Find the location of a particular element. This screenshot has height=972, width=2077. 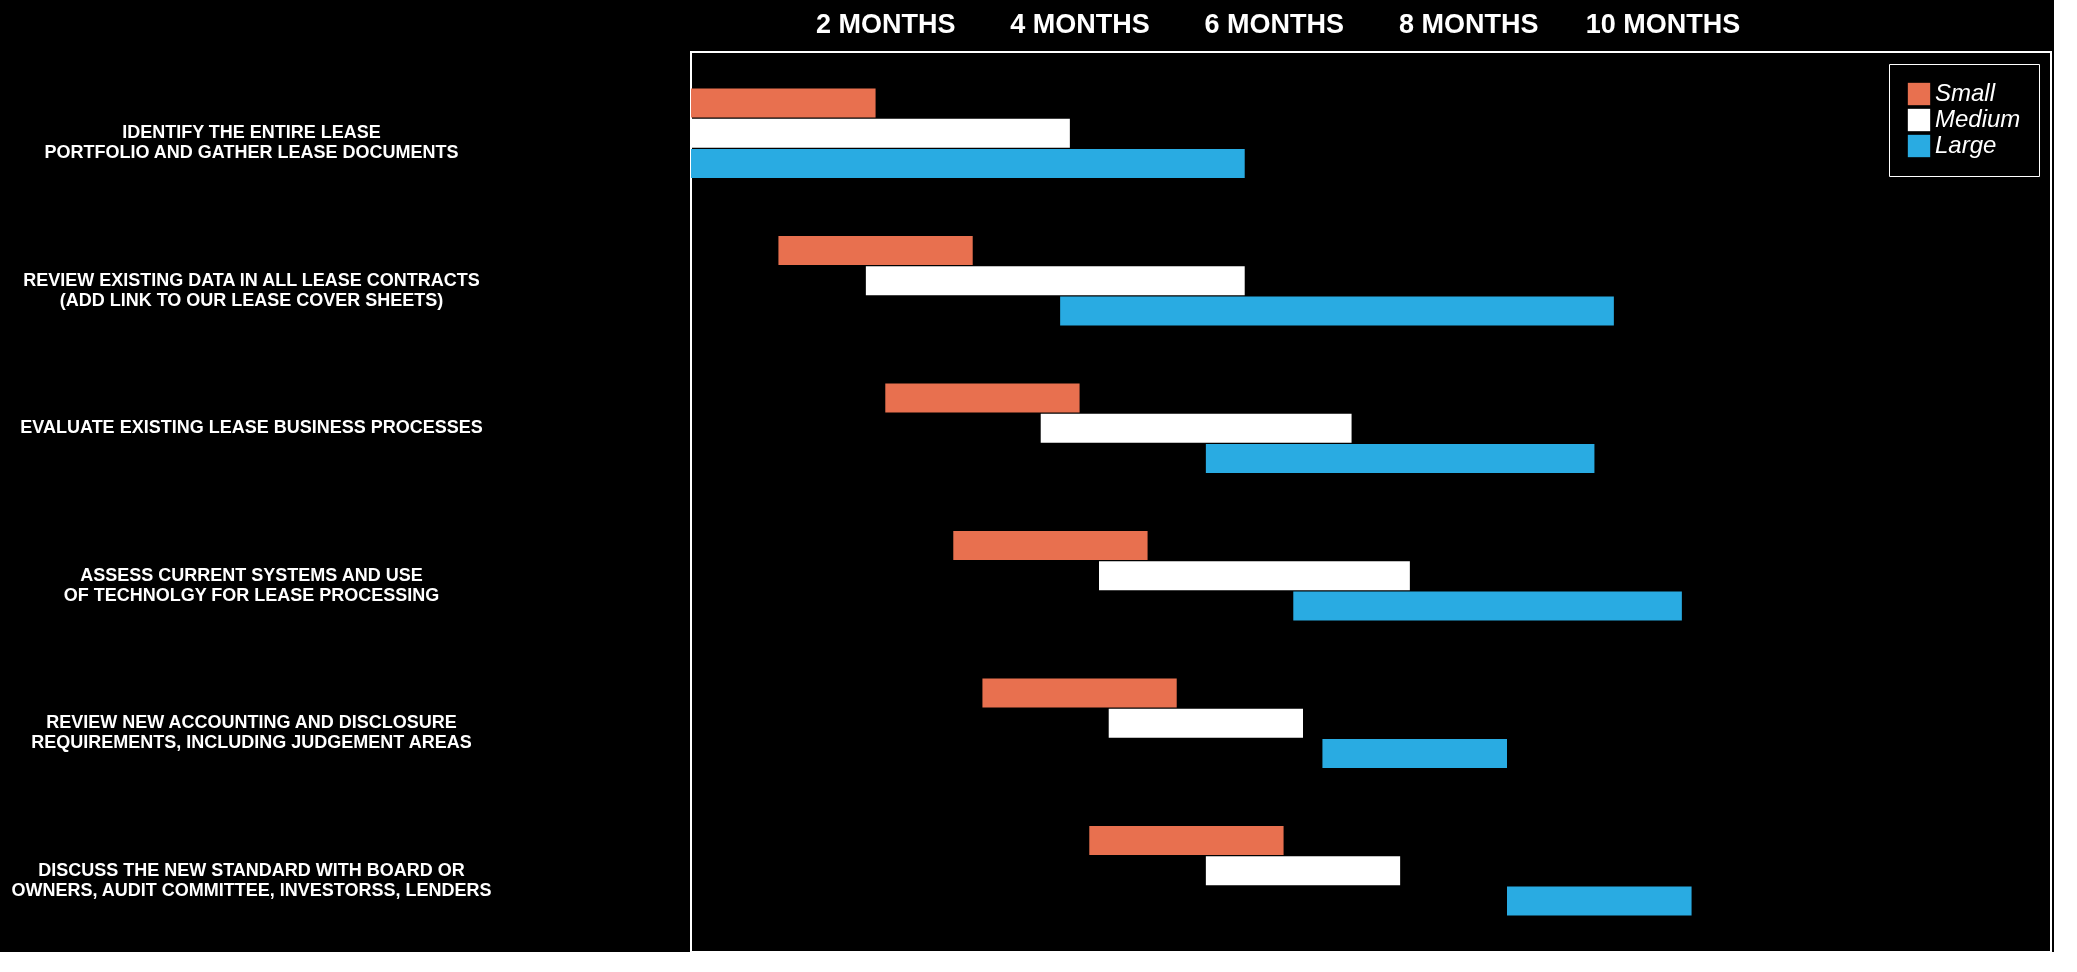

x-tick-label: 10 MONTHS is located at coordinates (1663, 23).